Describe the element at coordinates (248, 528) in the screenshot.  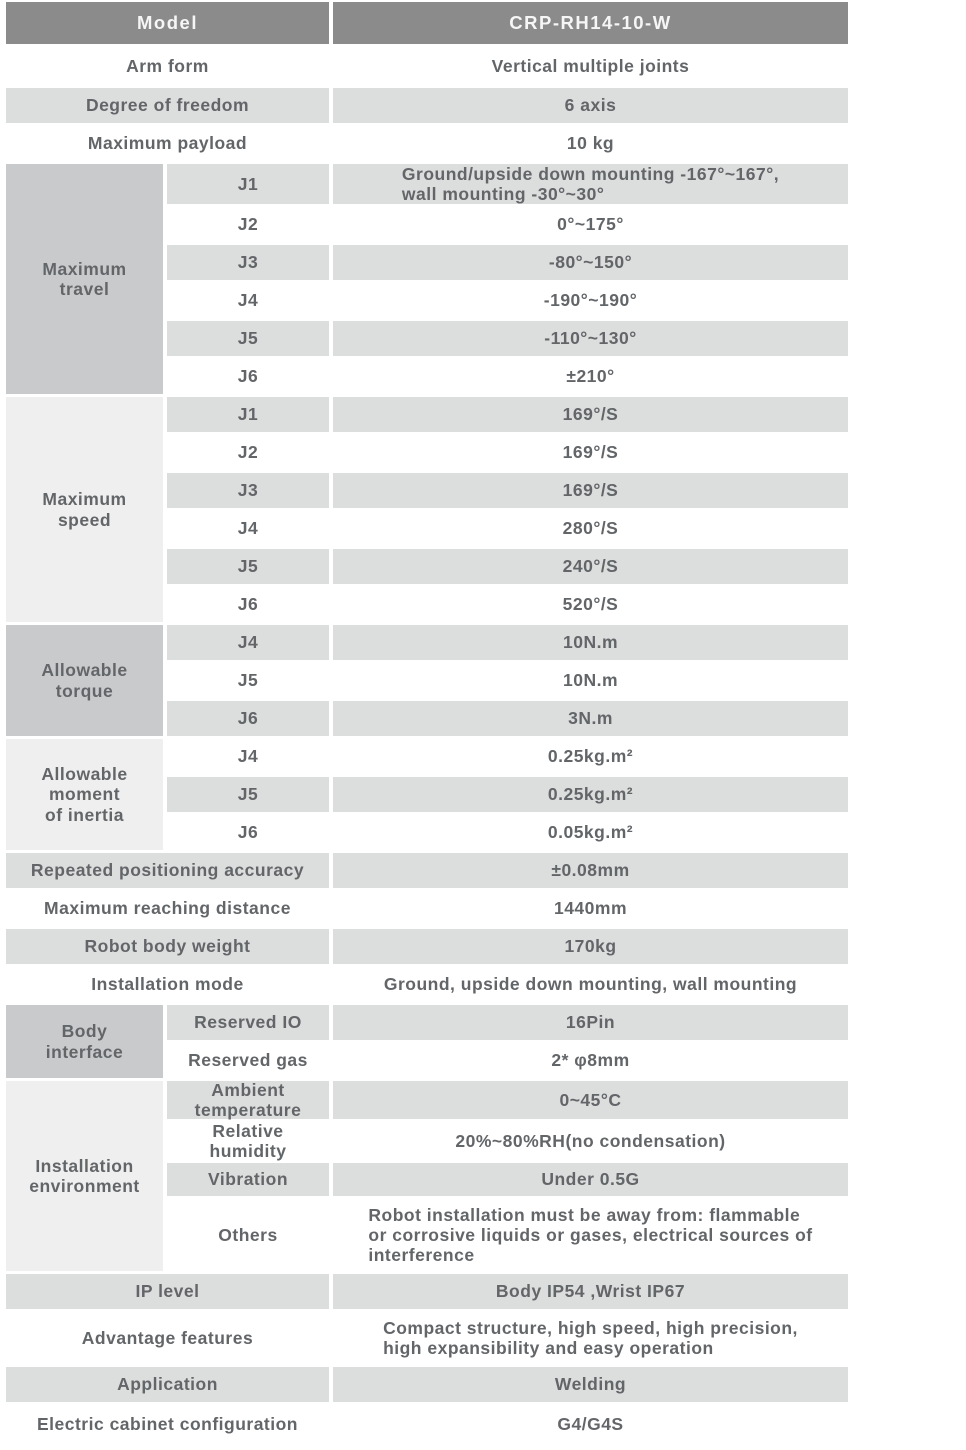
I see `sub-label-4-3: J4` at that location.